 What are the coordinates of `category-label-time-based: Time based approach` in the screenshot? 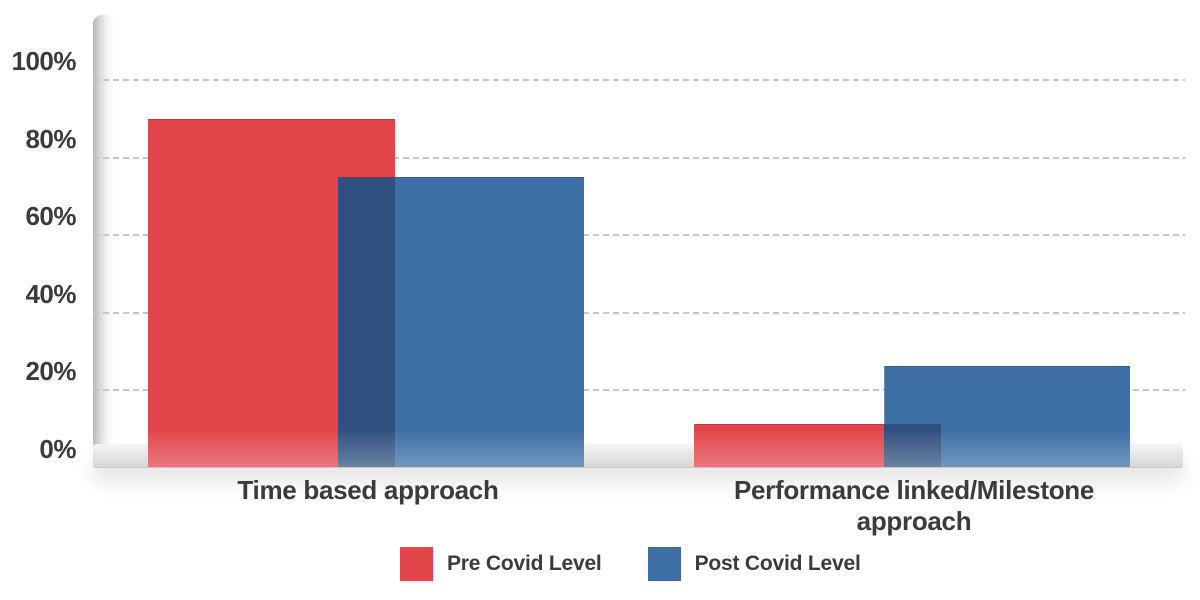 It's located at (368, 490).